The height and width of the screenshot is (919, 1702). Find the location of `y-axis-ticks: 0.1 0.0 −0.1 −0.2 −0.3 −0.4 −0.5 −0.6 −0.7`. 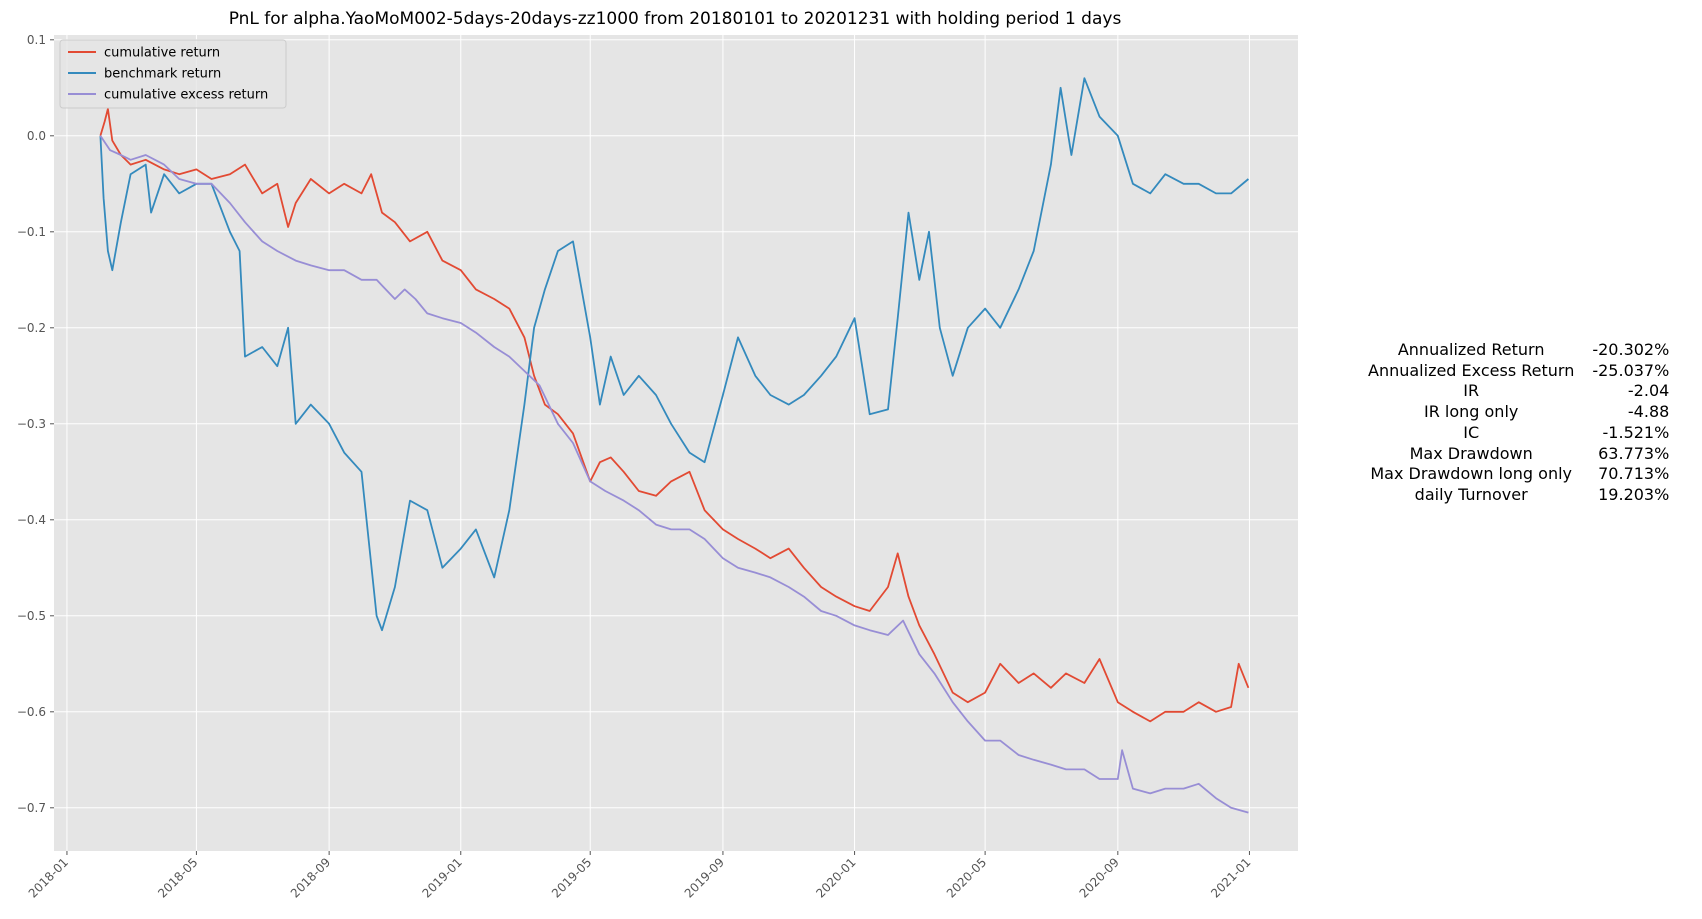

y-axis-ticks: 0.1 0.0 −0.1 −0.2 −0.3 −0.4 −0.5 −0.6 −0.7 is located at coordinates (35, 424).